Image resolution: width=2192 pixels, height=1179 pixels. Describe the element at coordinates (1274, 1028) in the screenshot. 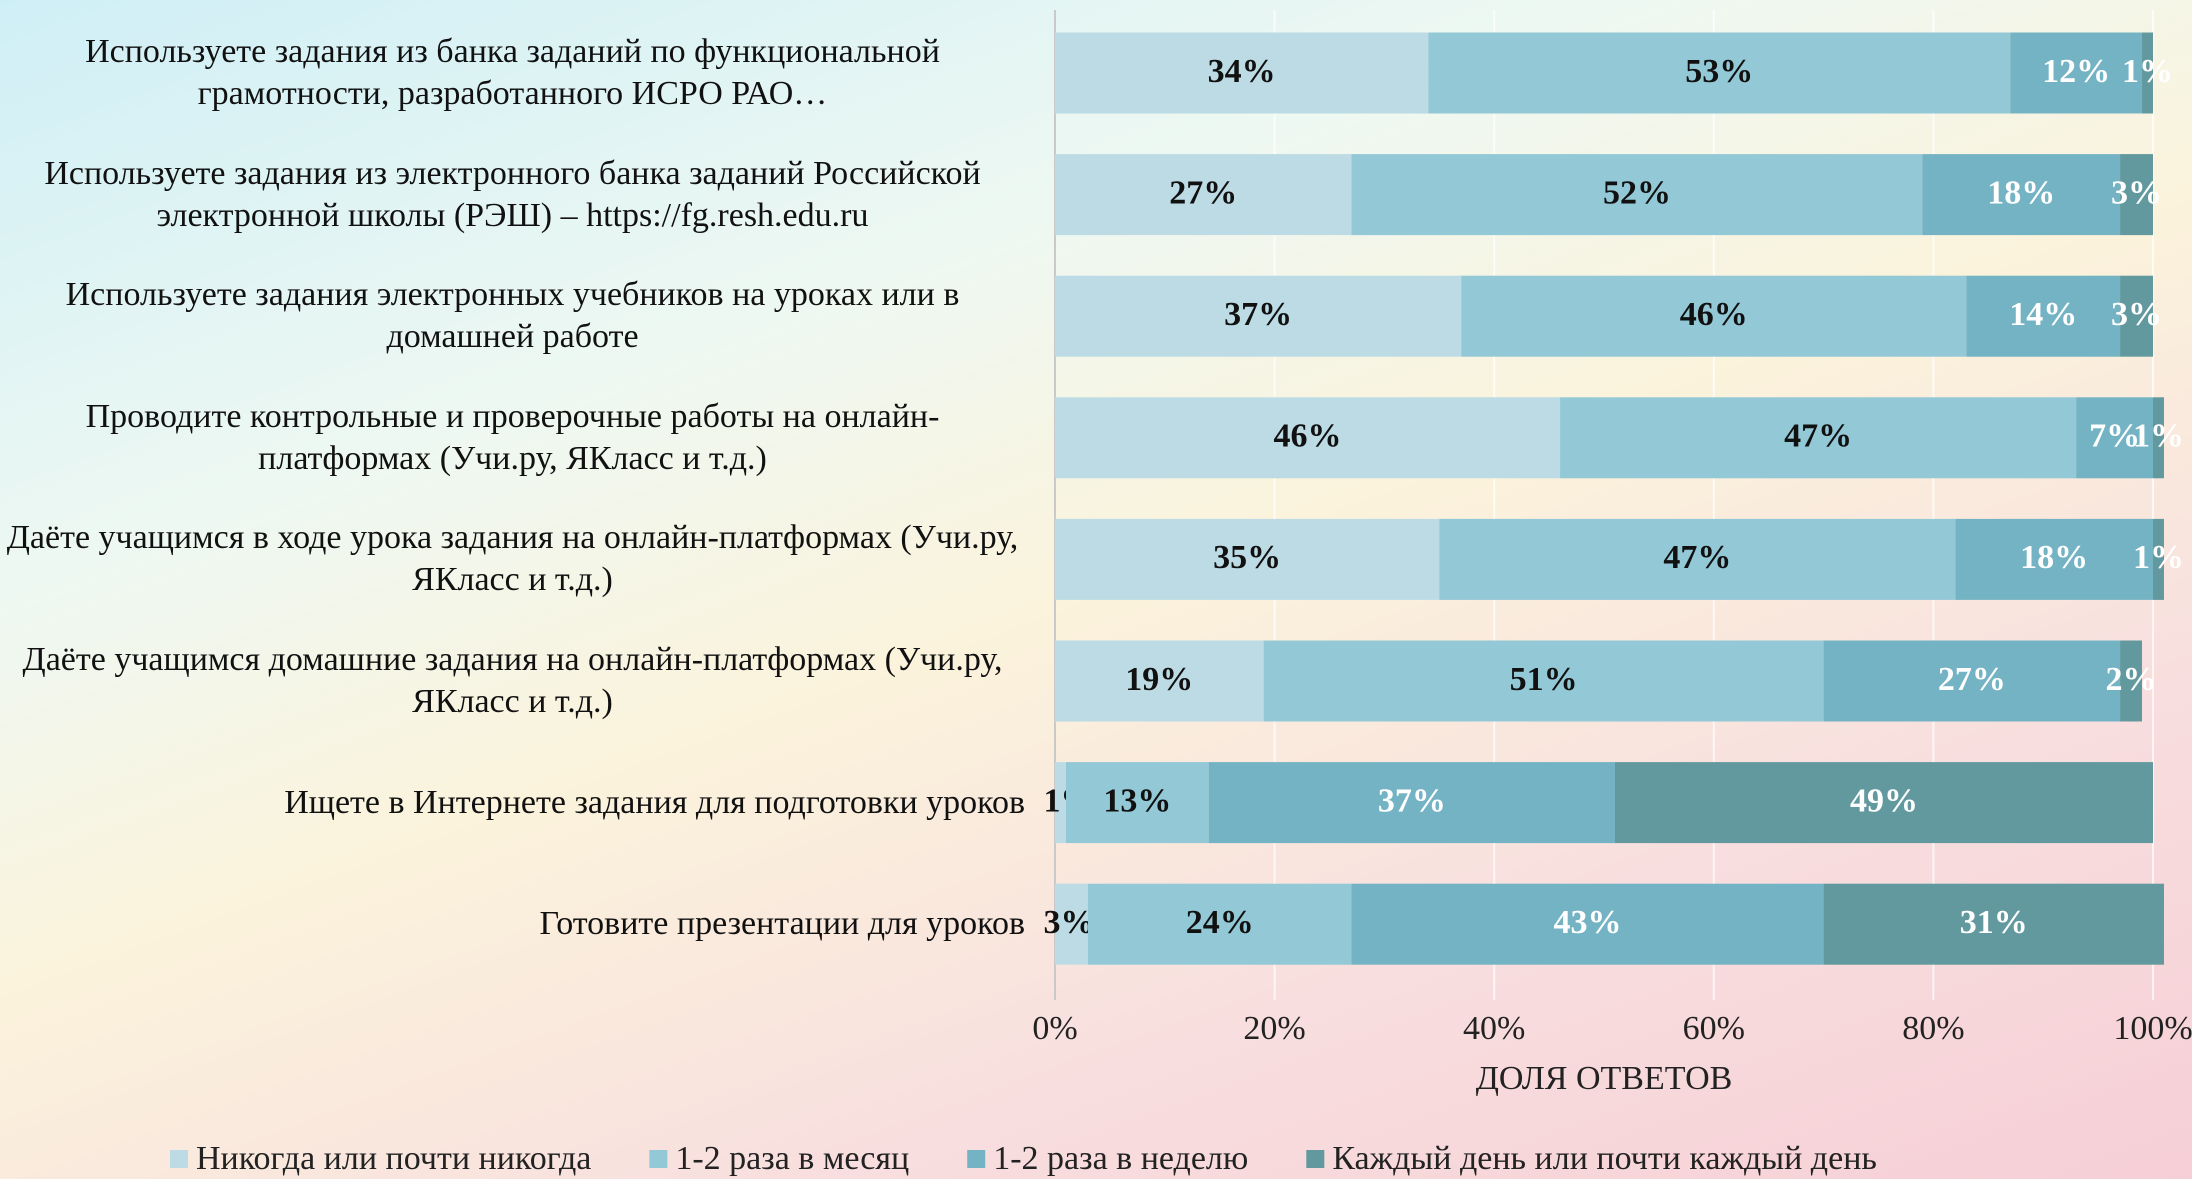

I see `x-tick-label: 20%` at that location.